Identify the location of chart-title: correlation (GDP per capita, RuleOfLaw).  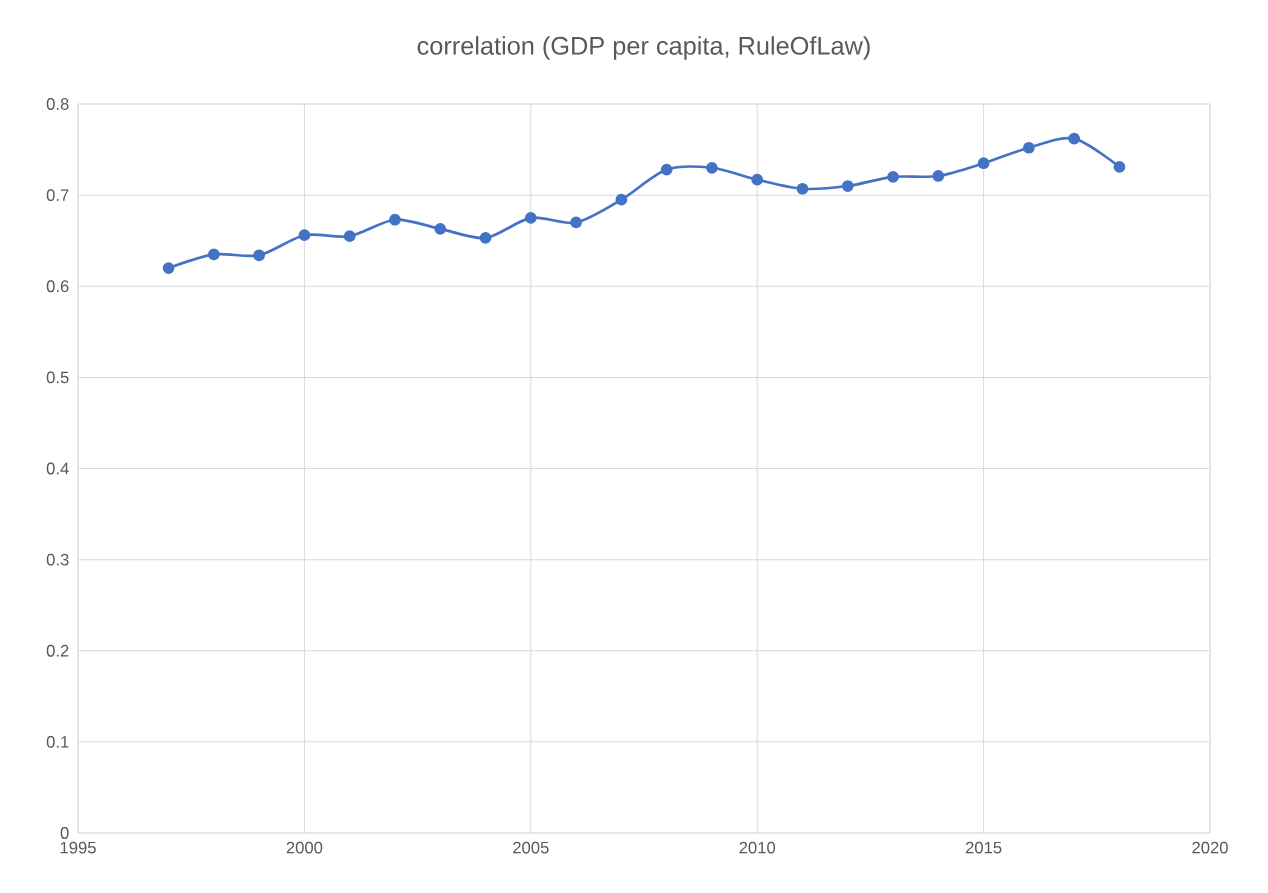
(643, 48).